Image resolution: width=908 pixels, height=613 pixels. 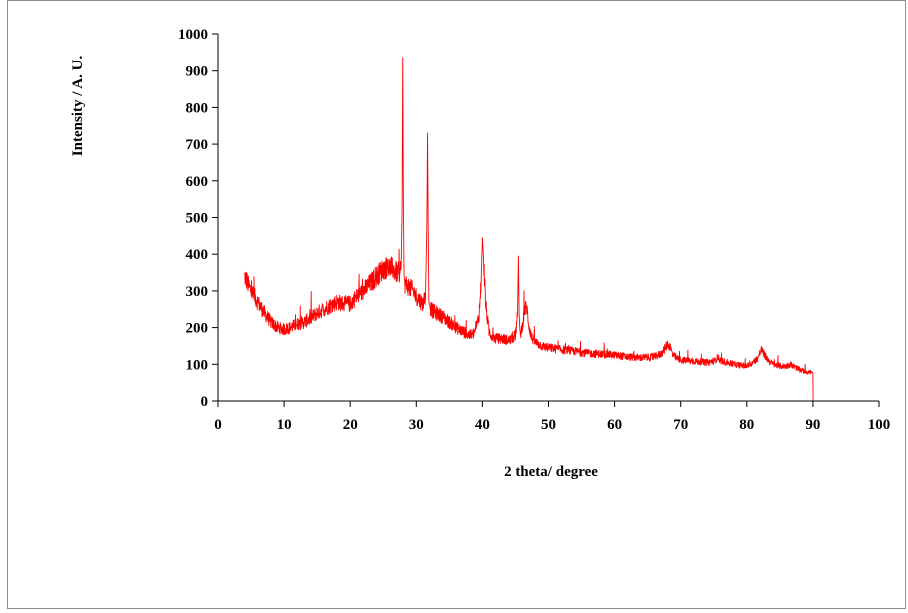 What do you see at coordinates (205, 402) in the screenshot?
I see `y-tick-label: 0` at bounding box center [205, 402].